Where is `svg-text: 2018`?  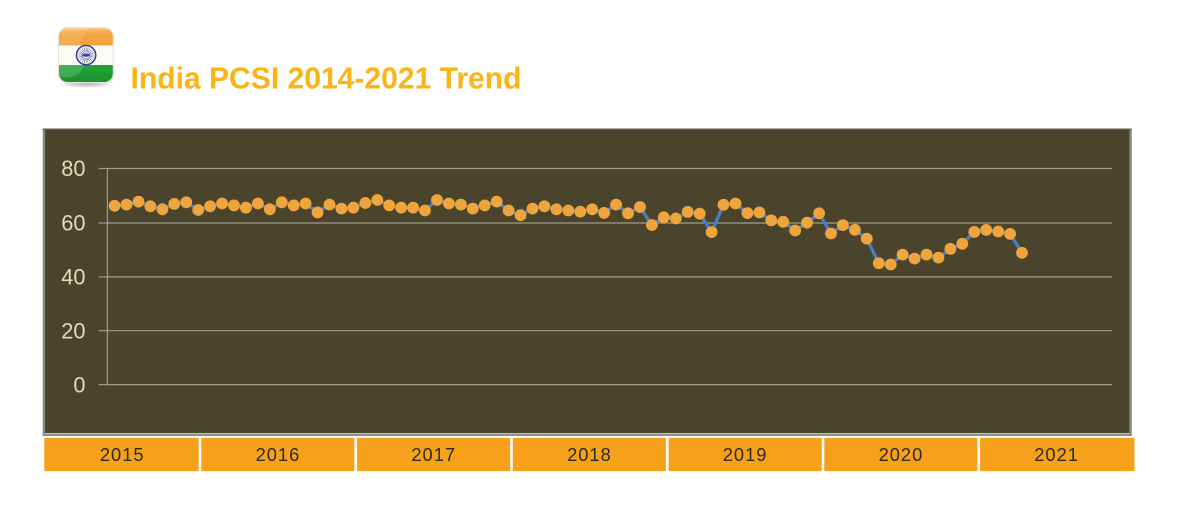 svg-text: 2018 is located at coordinates (589, 454).